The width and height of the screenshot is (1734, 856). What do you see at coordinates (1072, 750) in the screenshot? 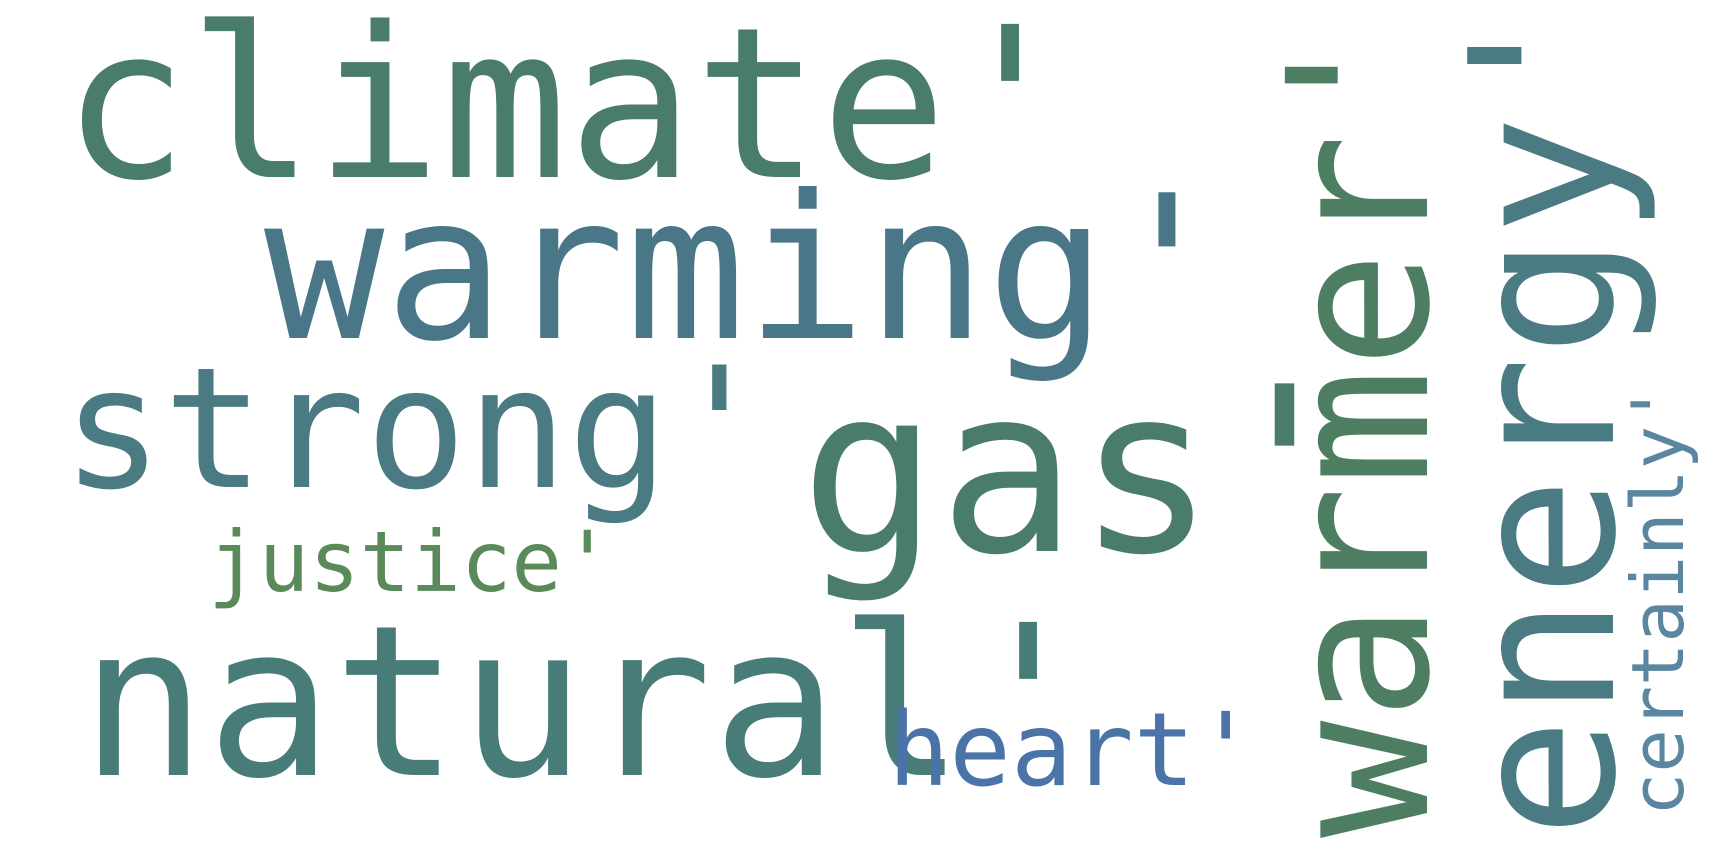
I see `word-heart: heart'` at bounding box center [1072, 750].